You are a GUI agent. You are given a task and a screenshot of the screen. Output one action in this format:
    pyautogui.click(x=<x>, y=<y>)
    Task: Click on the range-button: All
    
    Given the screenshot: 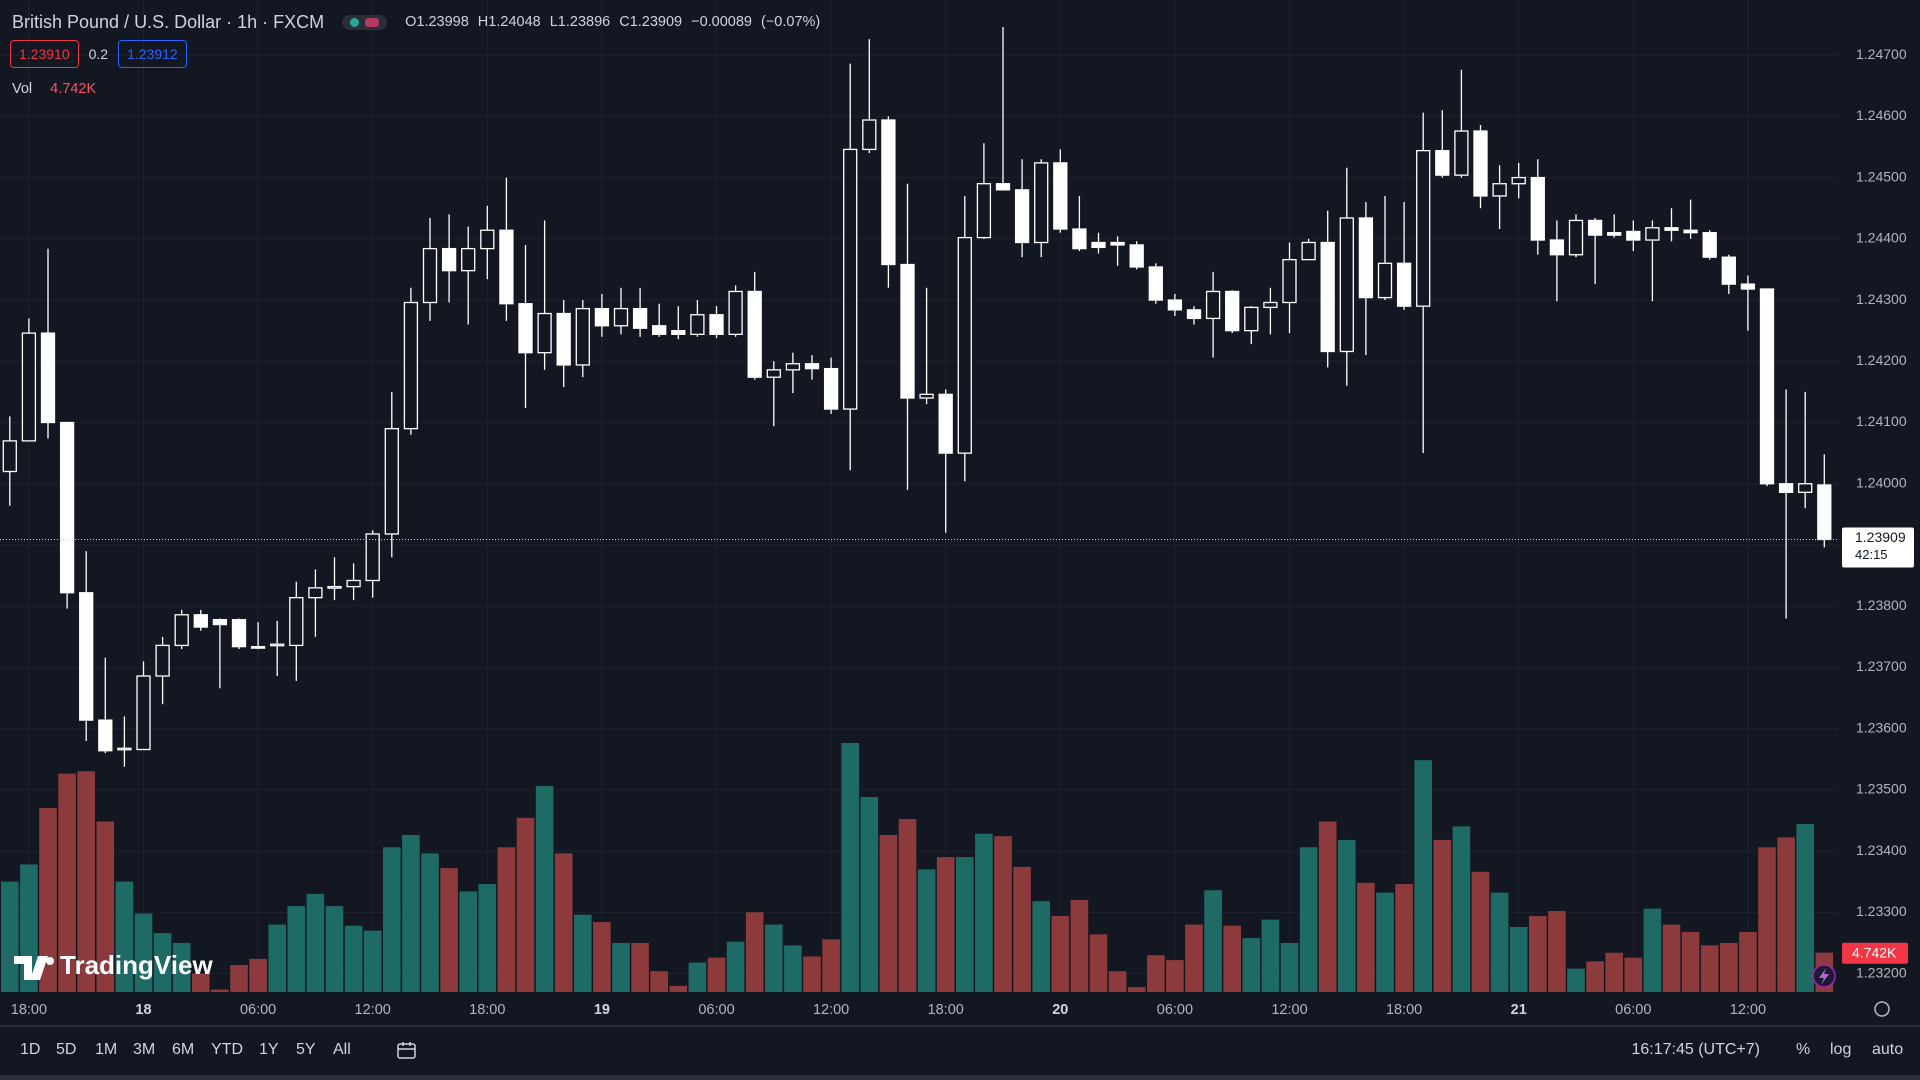 What is the action you would take?
    pyautogui.click(x=342, y=1049)
    